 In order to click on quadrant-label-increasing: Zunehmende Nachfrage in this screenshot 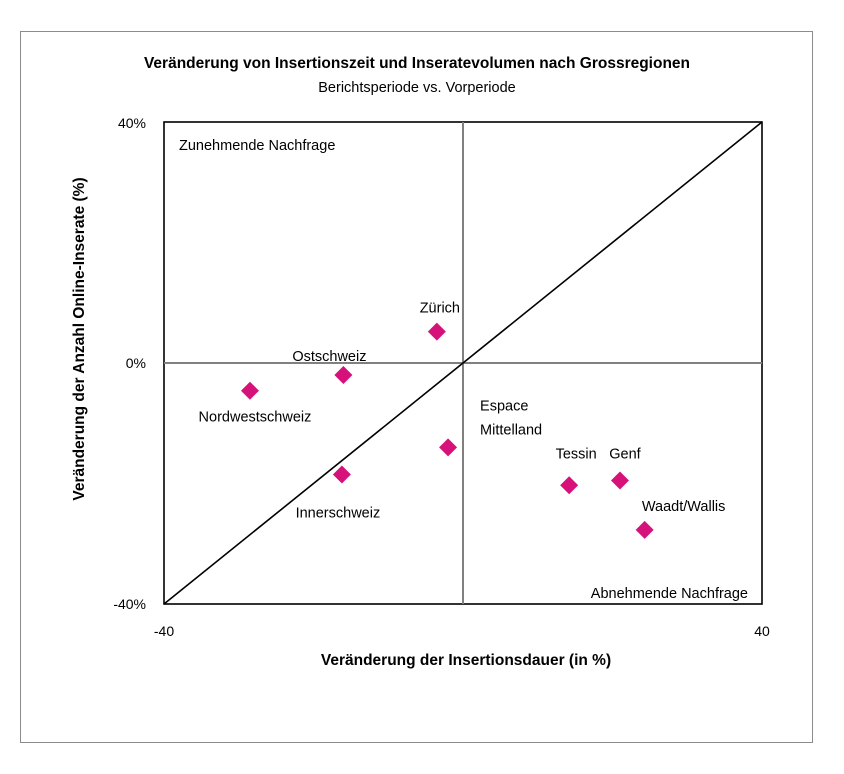, I will do `click(257, 146)`.